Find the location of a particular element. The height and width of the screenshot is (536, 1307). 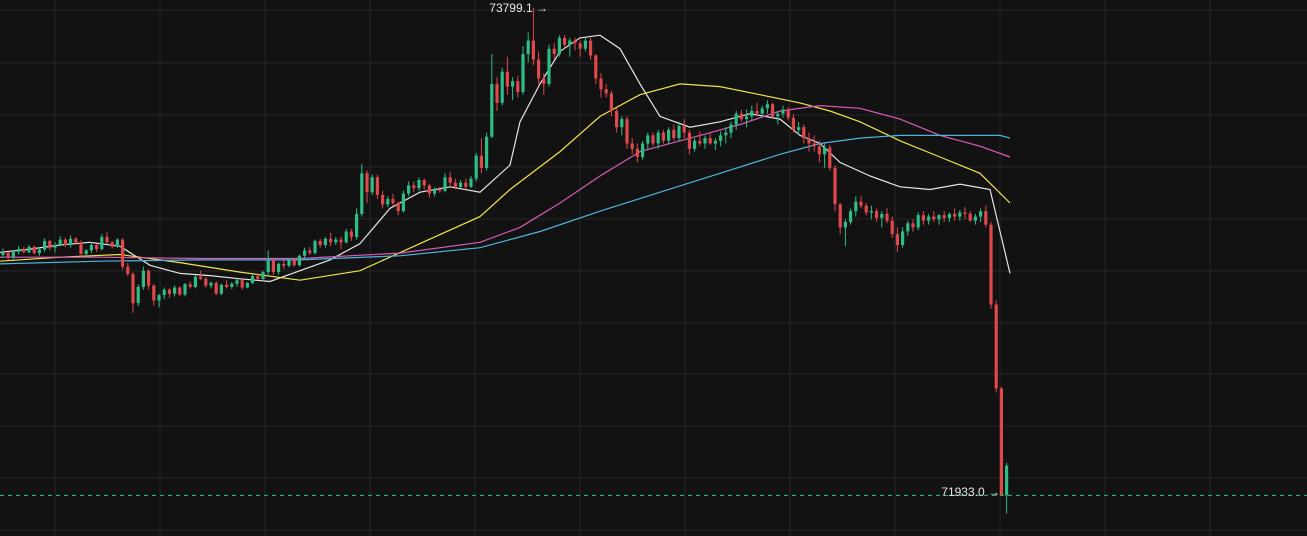

low-price-label: 71933.0 → is located at coordinates (970, 492).